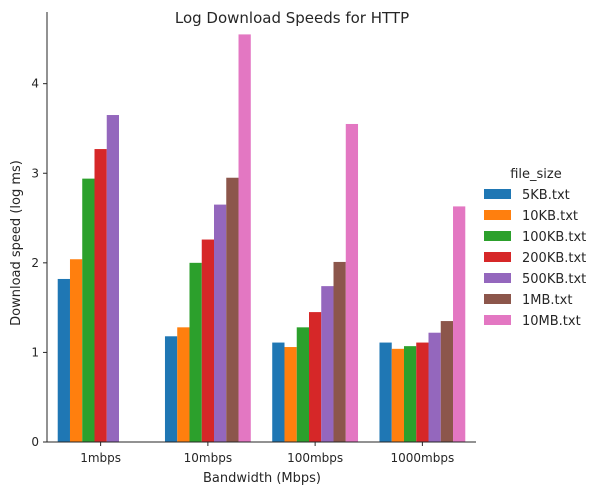 This screenshot has width=603, height=500. What do you see at coordinates (550, 216) in the screenshot?
I see `legend-label: 10KB.txt` at bounding box center [550, 216].